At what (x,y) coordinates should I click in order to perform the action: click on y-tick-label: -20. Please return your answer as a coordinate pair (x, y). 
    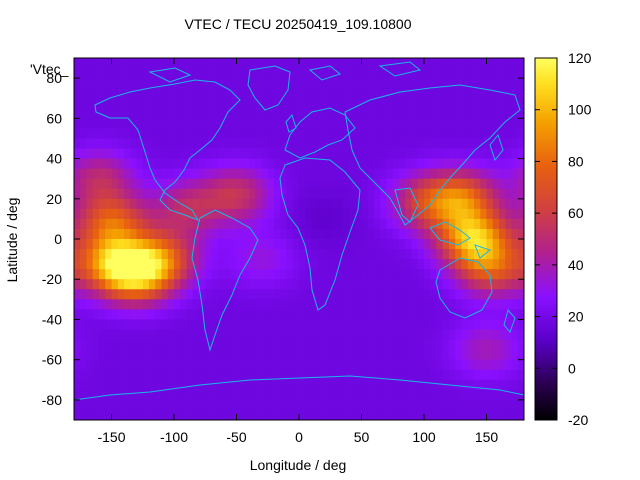
    Looking at the image, I should click on (52, 279).